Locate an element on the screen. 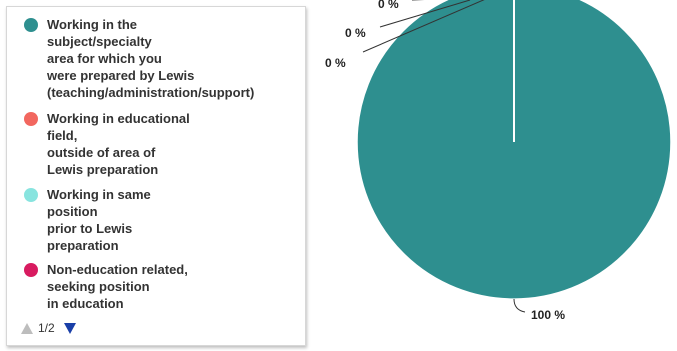 The image size is (677, 351). legend-page-up-icon is located at coordinates (27, 328).